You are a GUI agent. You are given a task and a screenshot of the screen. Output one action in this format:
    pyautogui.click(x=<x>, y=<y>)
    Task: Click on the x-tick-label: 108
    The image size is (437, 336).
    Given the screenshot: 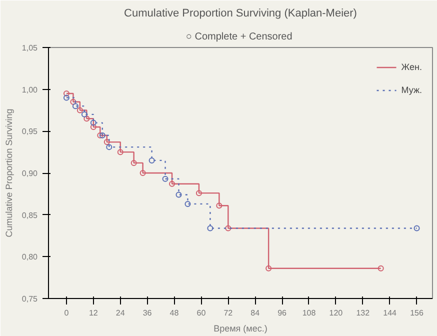 What is the action you would take?
    pyautogui.click(x=309, y=313)
    